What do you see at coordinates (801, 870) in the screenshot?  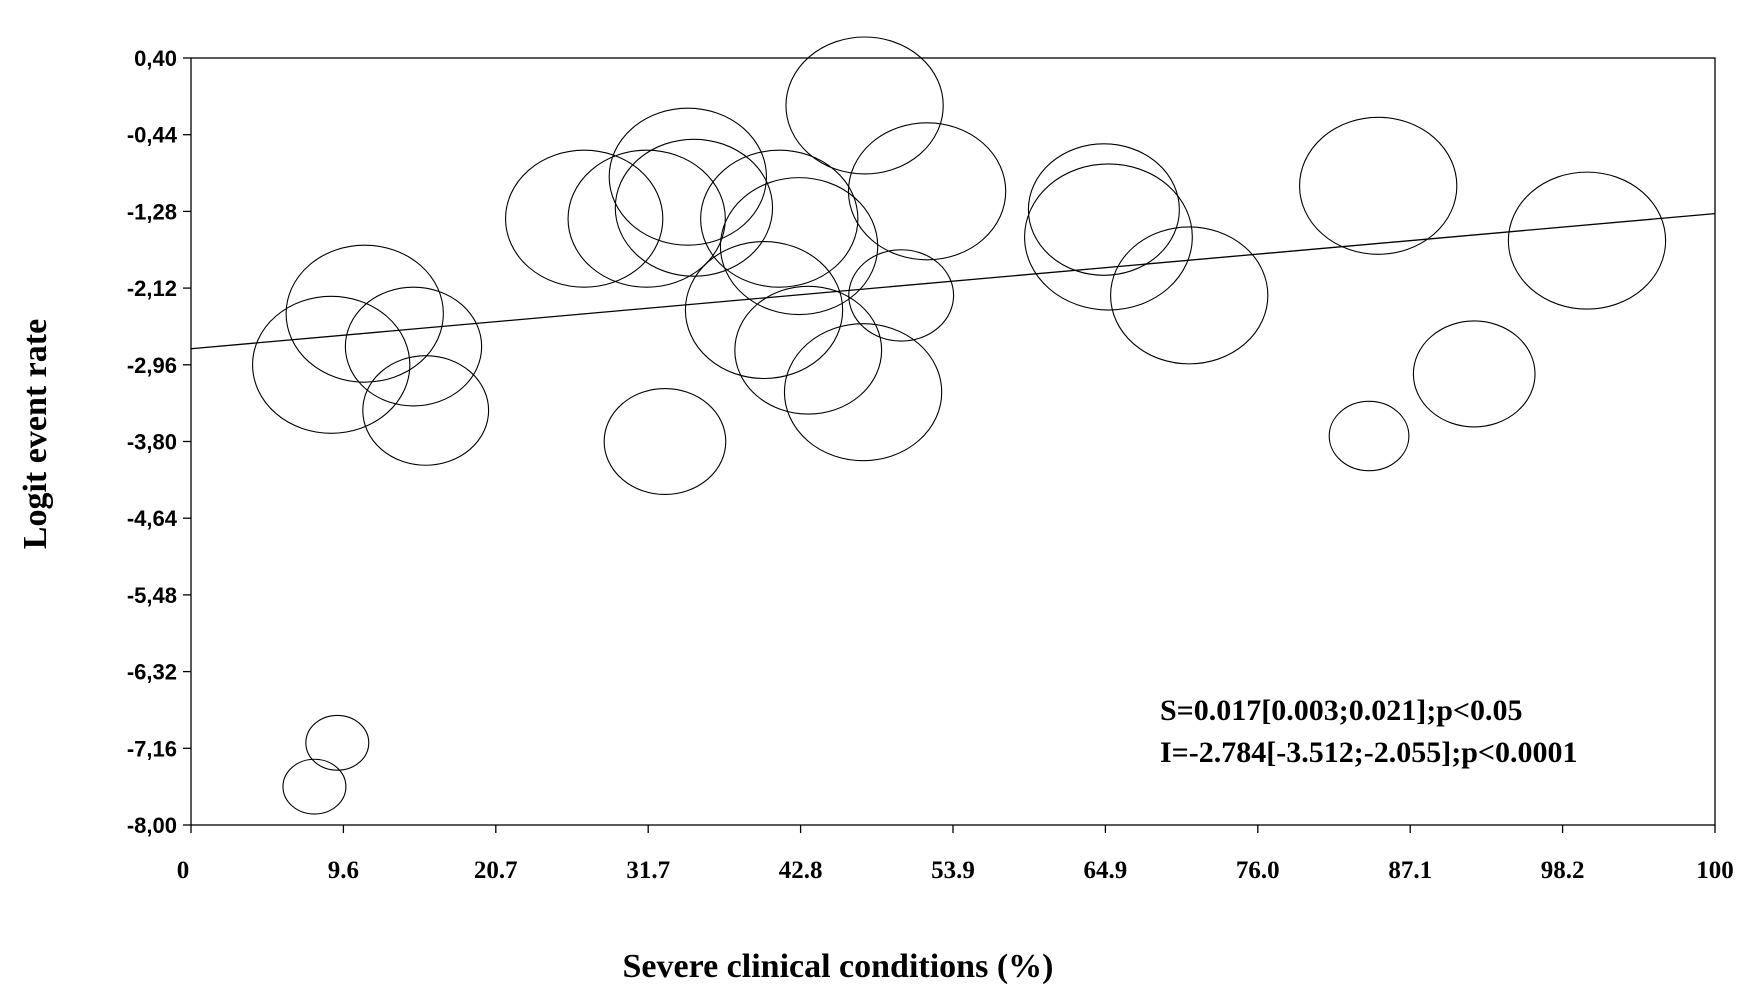 I see `x-tick-label: 42.8` at bounding box center [801, 870].